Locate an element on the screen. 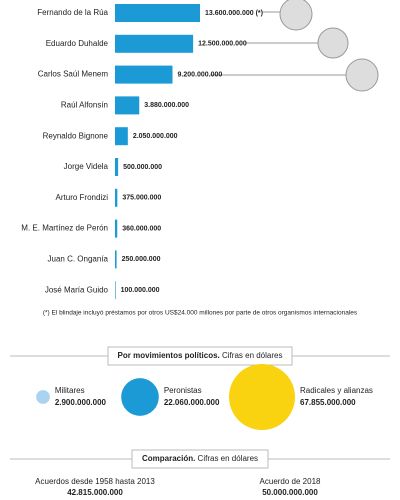 The image size is (400, 500). category-label: Carlos Saúl Menem is located at coordinates (73, 74).